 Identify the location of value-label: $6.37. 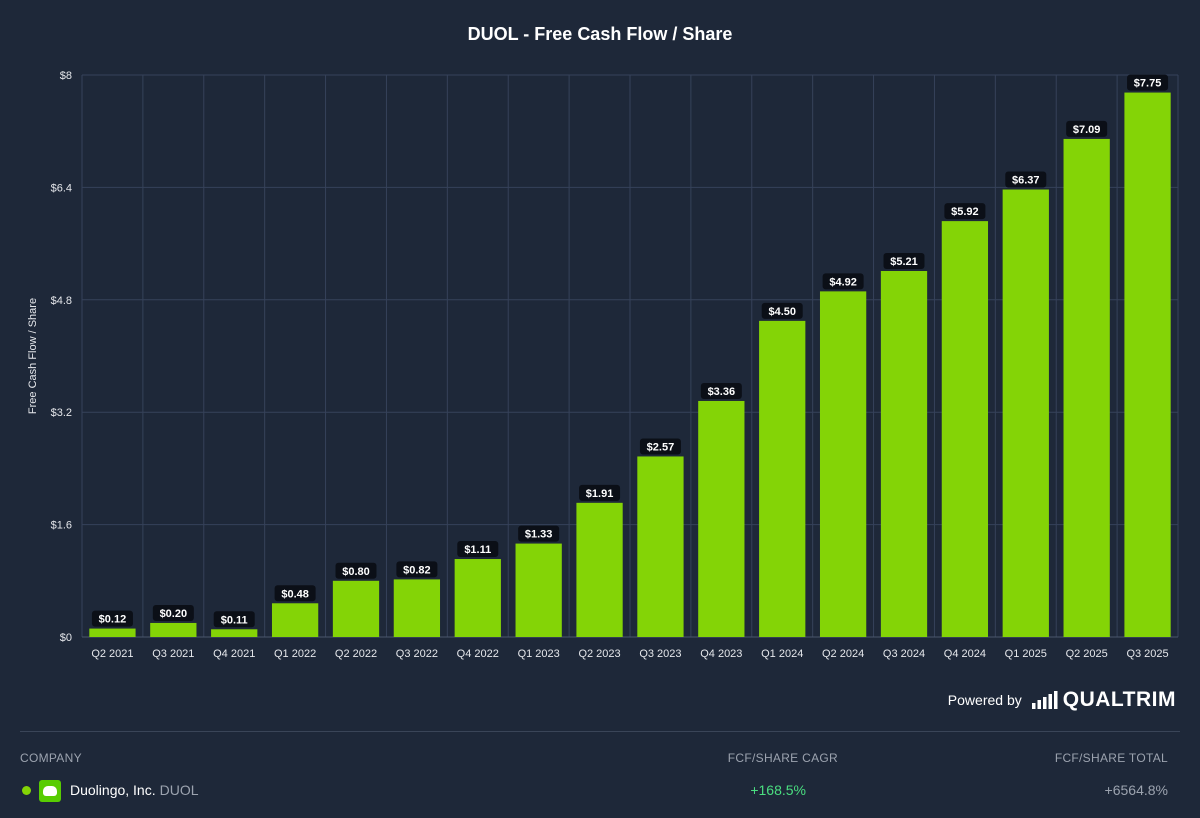
(1026, 179).